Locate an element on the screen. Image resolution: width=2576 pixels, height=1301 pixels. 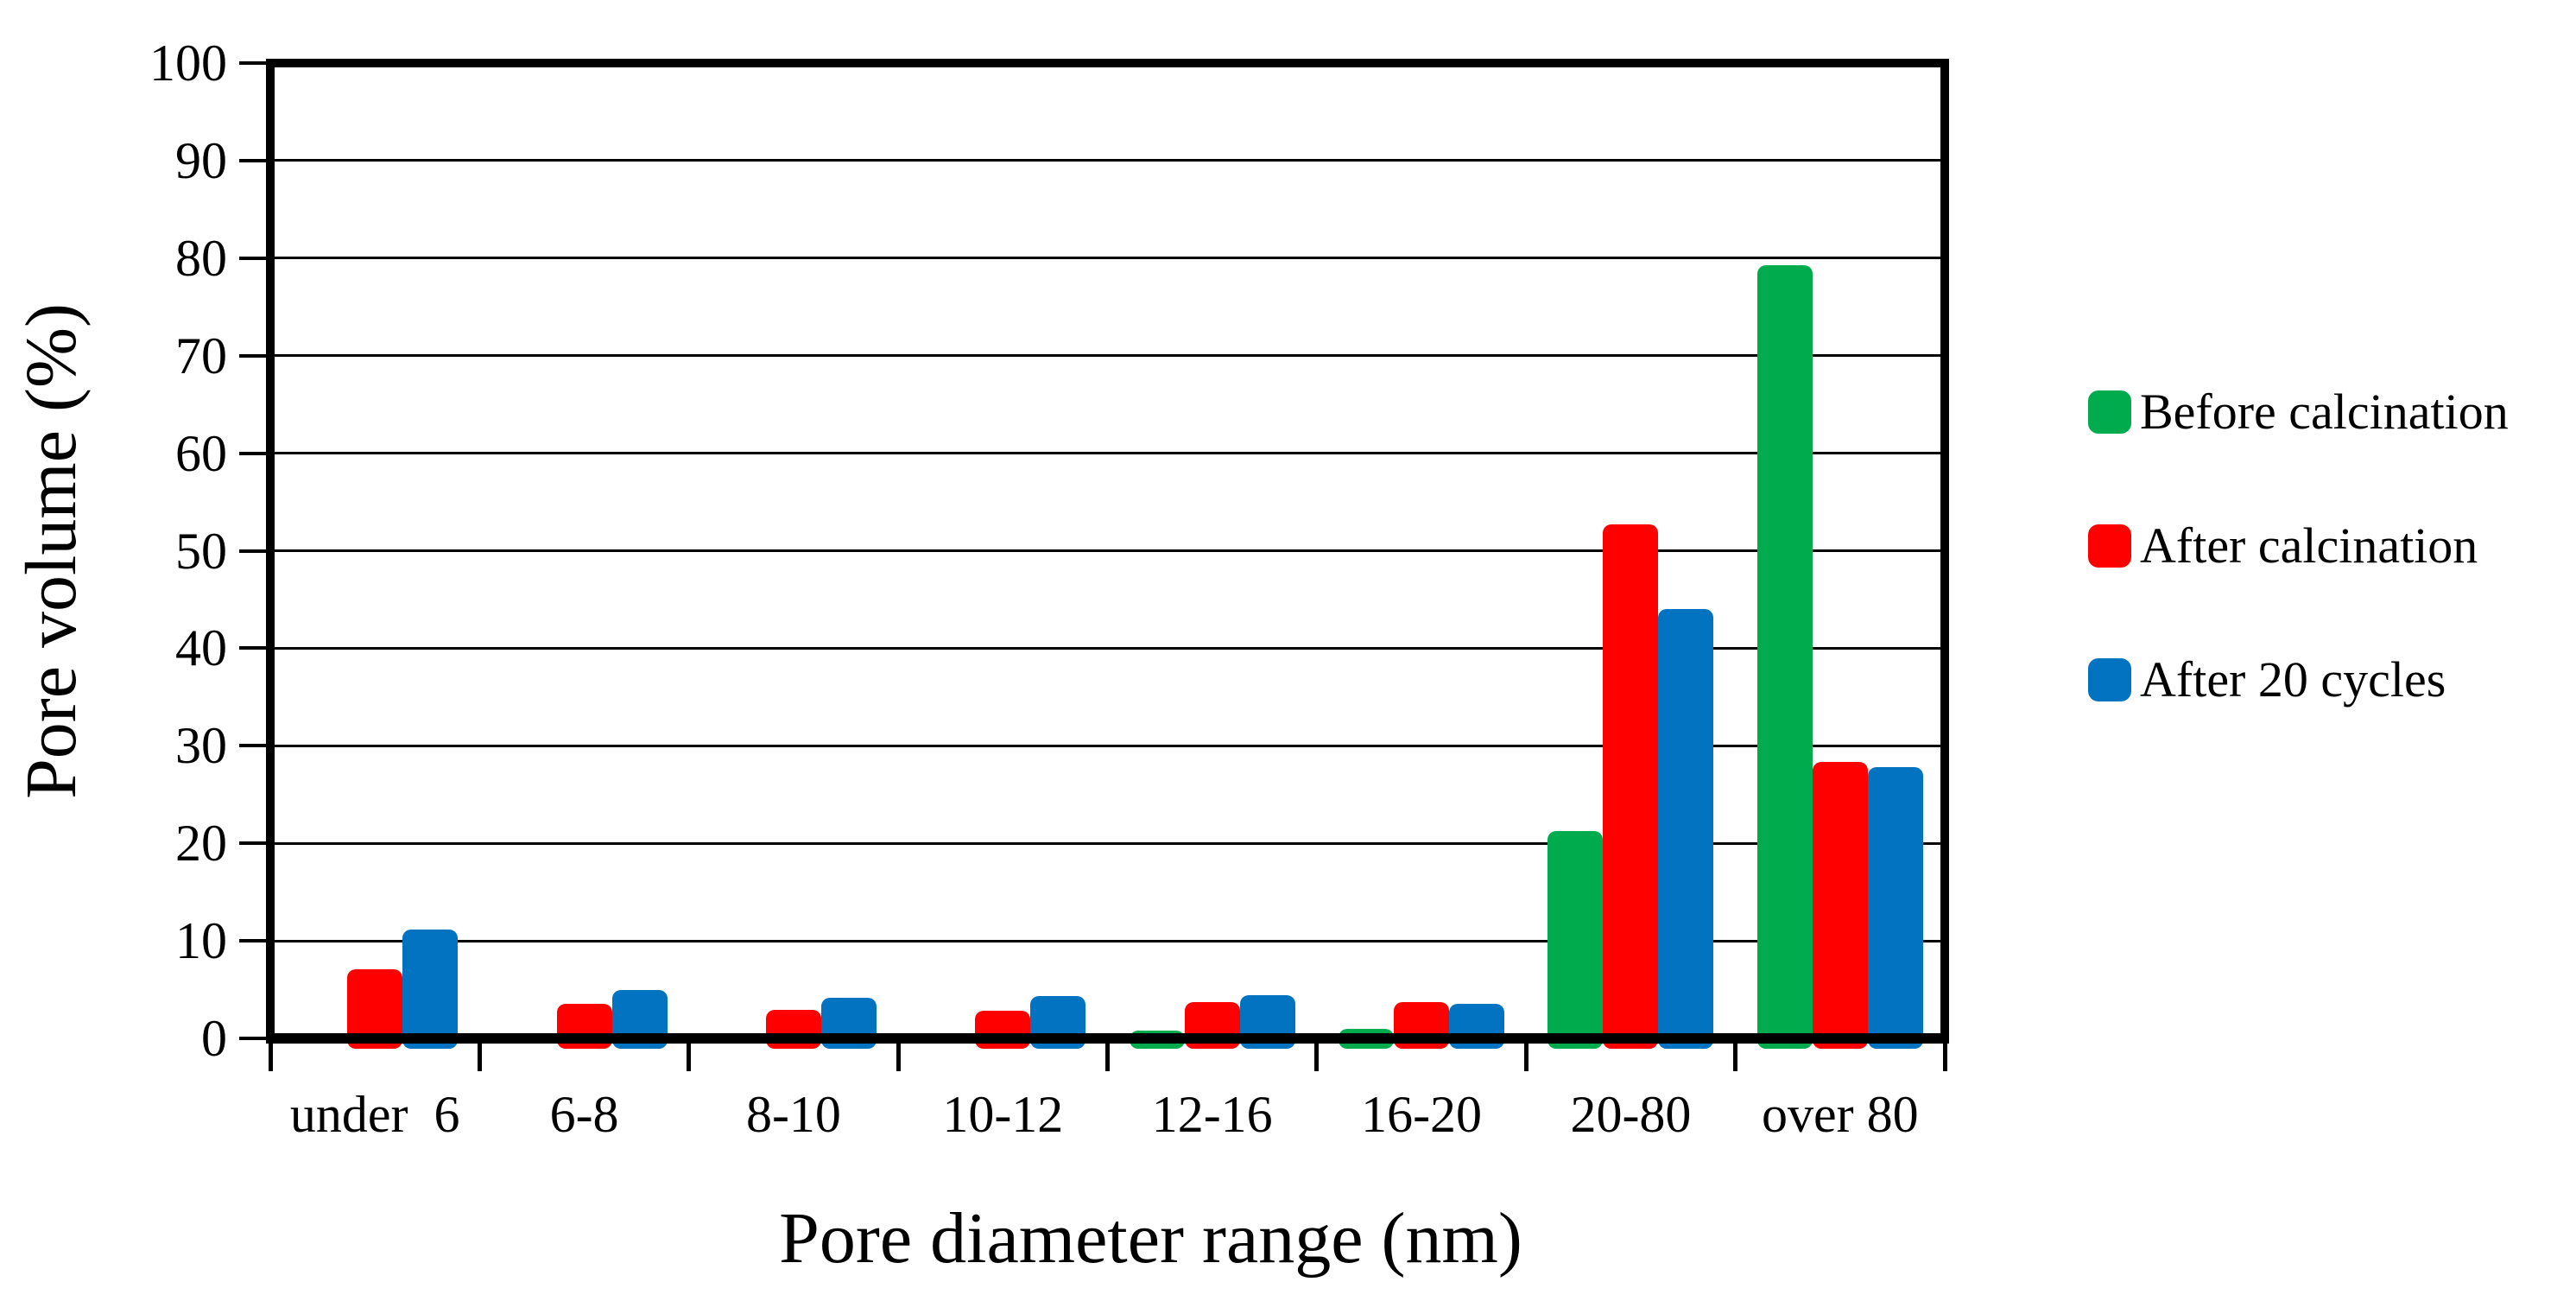
legend-label: After 20 cycles is located at coordinates (2293, 679).